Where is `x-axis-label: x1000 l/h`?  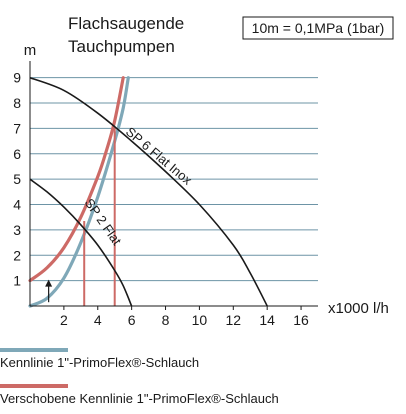 x-axis-label: x1000 l/h is located at coordinates (358, 308).